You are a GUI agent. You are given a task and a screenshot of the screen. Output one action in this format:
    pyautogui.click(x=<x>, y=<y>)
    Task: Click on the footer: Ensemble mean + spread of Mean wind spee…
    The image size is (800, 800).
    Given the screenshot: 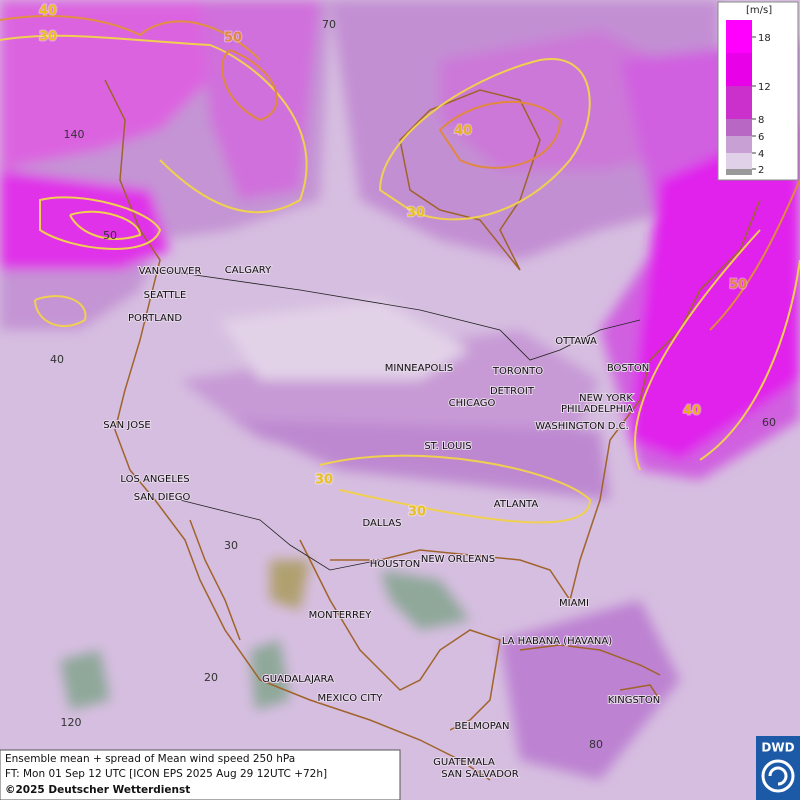 What is the action you would take?
    pyautogui.click(x=200, y=774)
    